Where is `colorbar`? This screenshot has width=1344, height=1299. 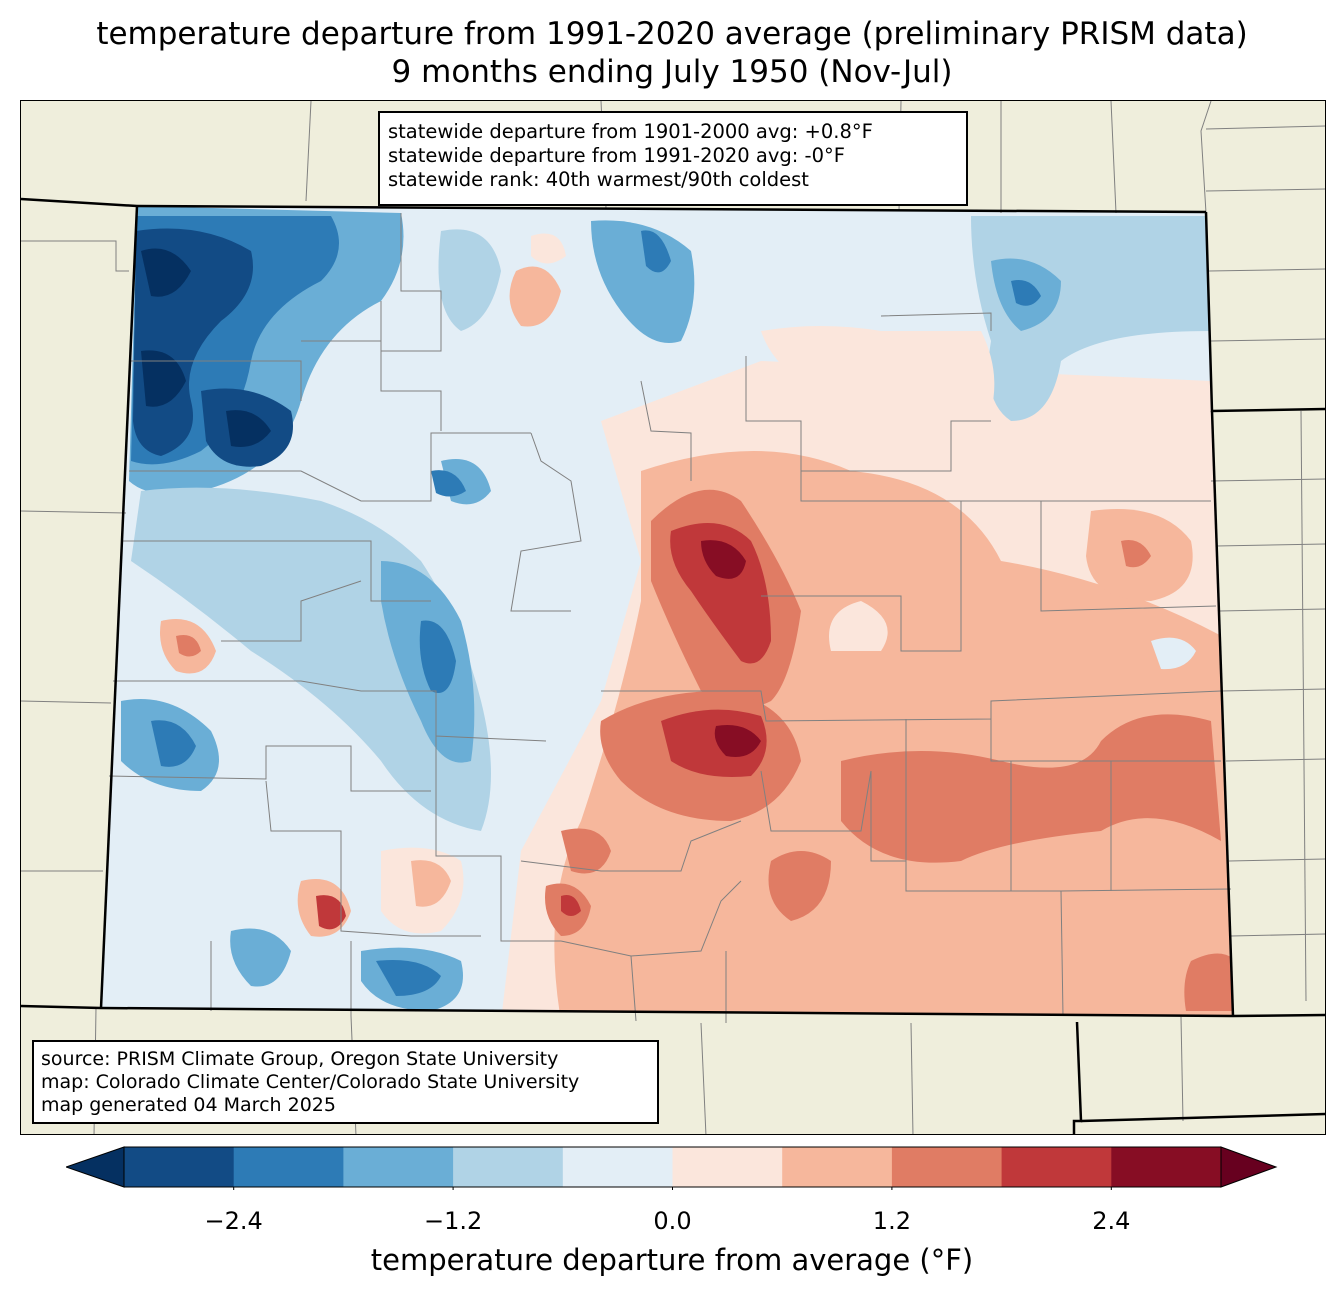
colorbar is located at coordinates (672, 1168).